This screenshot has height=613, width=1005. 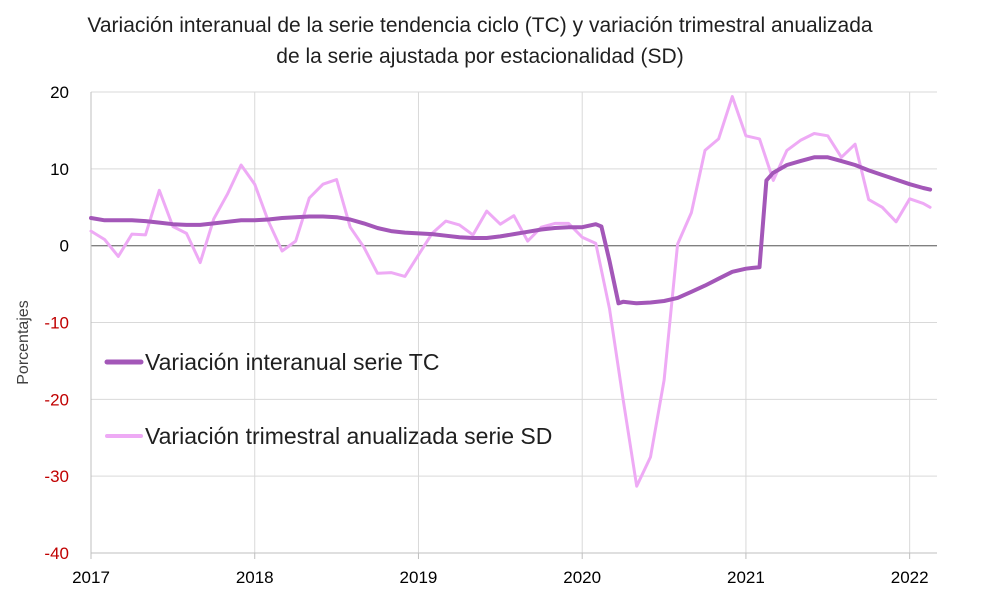 I want to click on y-axis-label: Porcentajes, so click(x=23, y=342).